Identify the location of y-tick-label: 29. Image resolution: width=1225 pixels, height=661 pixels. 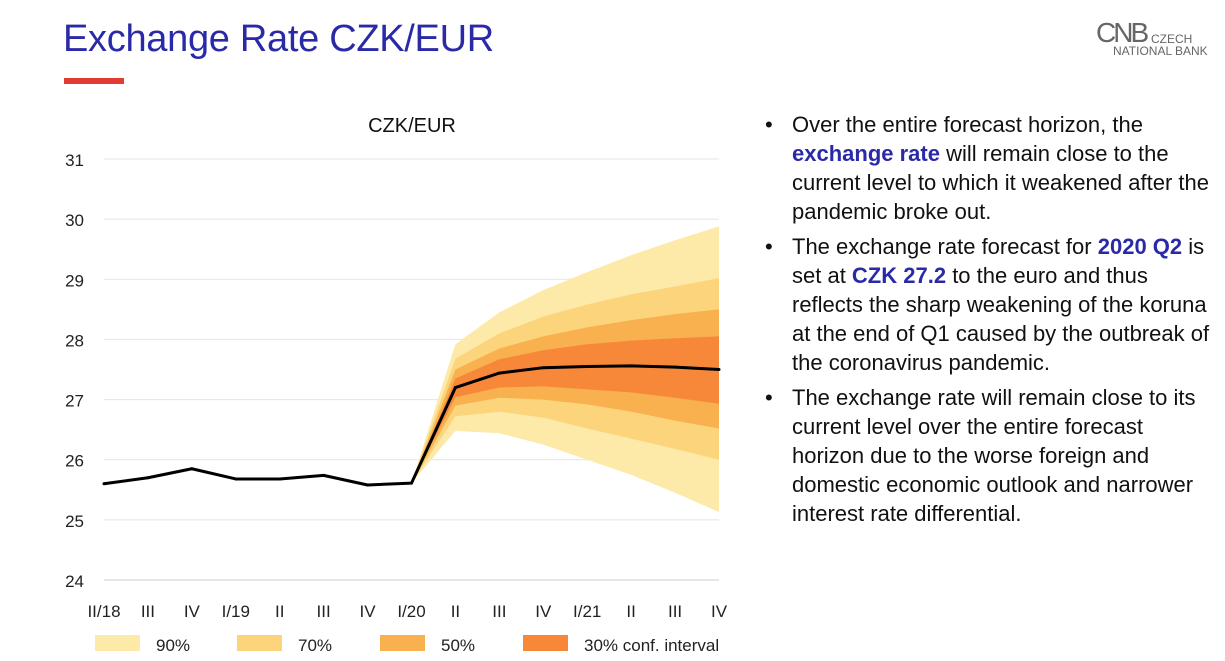
(74, 280).